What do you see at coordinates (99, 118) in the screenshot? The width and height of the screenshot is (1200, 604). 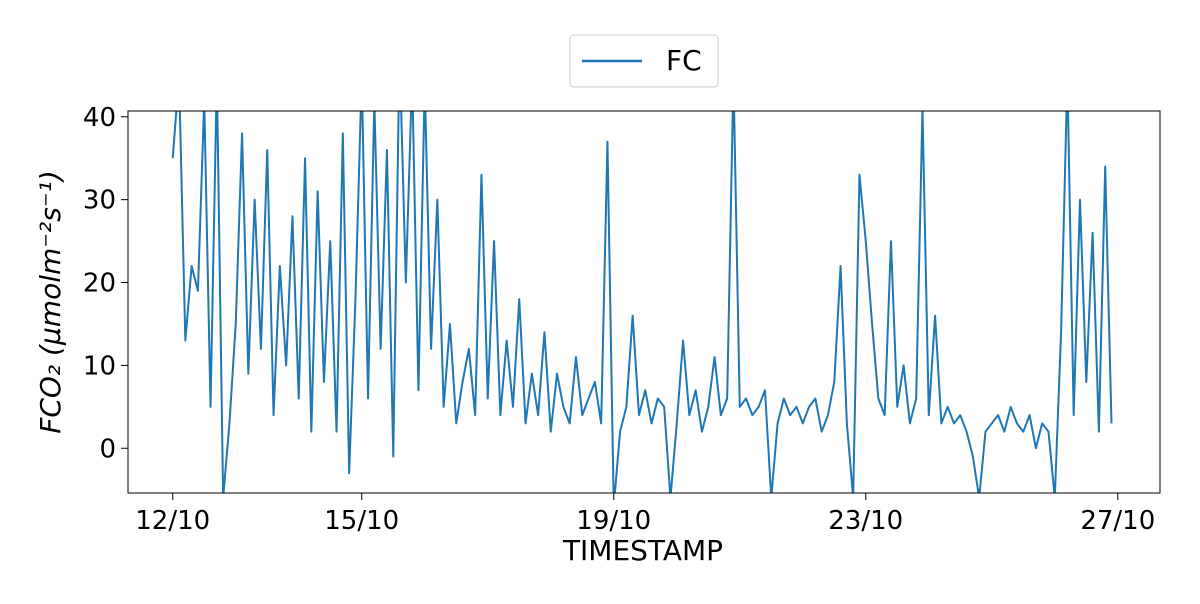 I see `y-tick-label: 40` at bounding box center [99, 118].